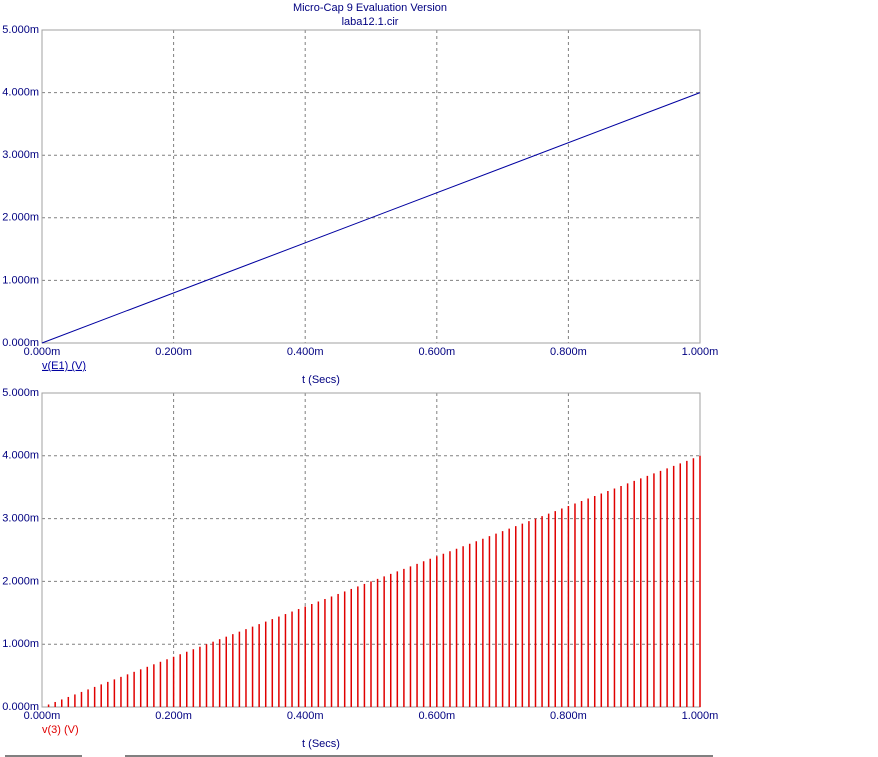 This screenshot has height=757, width=878. I want to click on chart-title: Micro-Cap 9 Evaluation Version, so click(370, 8).